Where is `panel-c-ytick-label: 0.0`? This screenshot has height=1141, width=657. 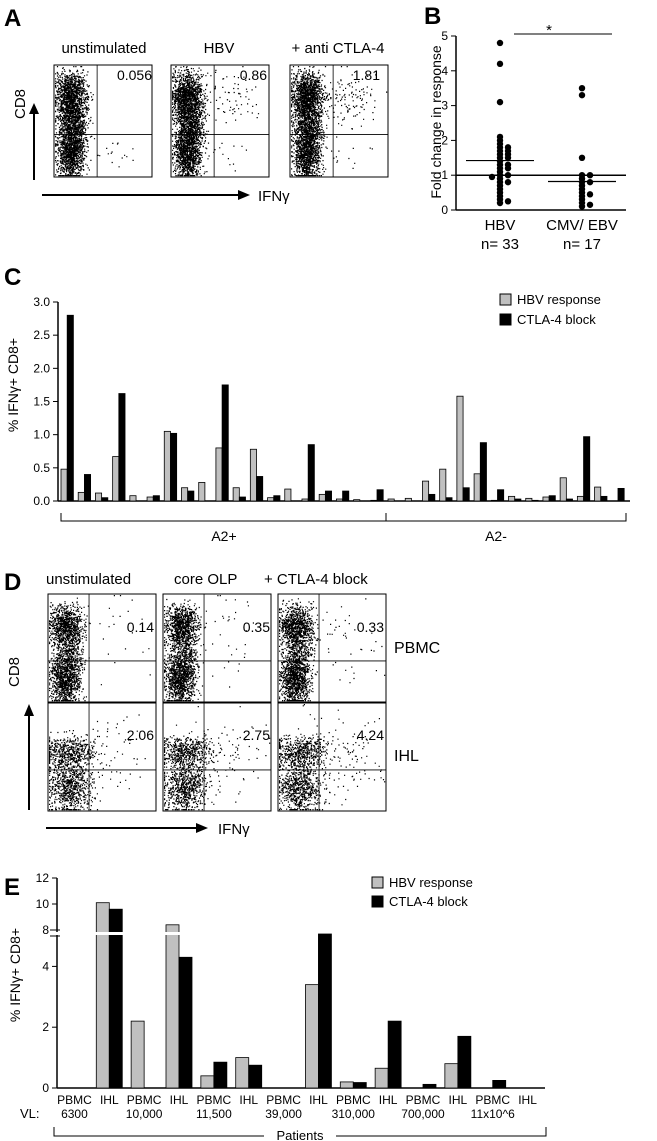 panel-c-ytick-label: 0.0 is located at coordinates (41, 501).